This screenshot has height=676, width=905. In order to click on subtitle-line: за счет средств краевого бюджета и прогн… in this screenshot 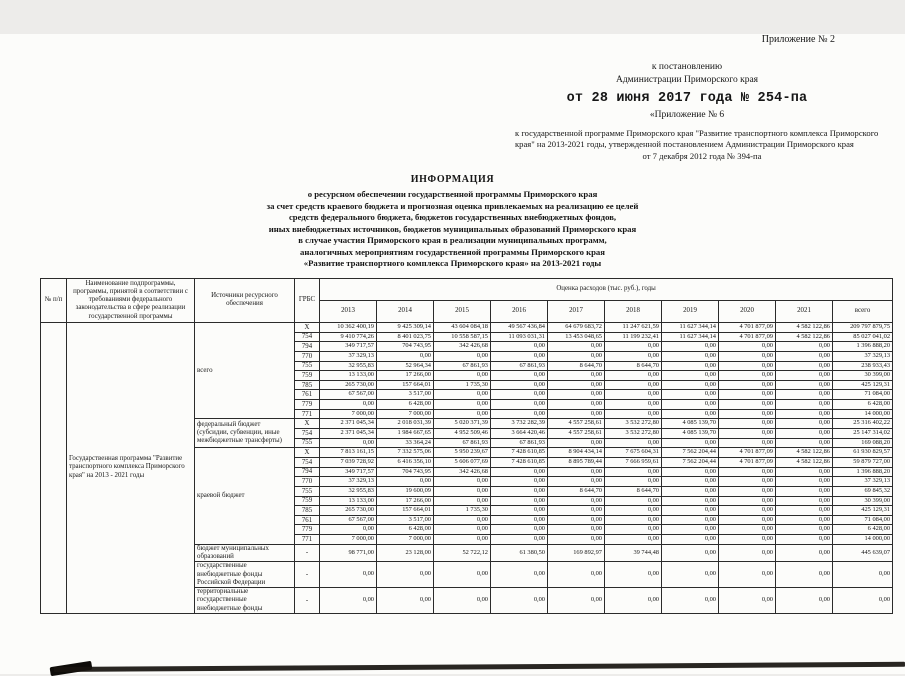, I will do `click(452, 205)`.